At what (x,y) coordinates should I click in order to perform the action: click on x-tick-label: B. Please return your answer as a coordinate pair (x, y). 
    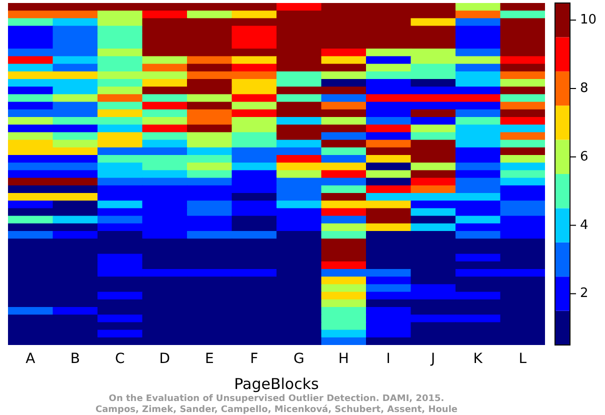
    Looking at the image, I should click on (75, 358).